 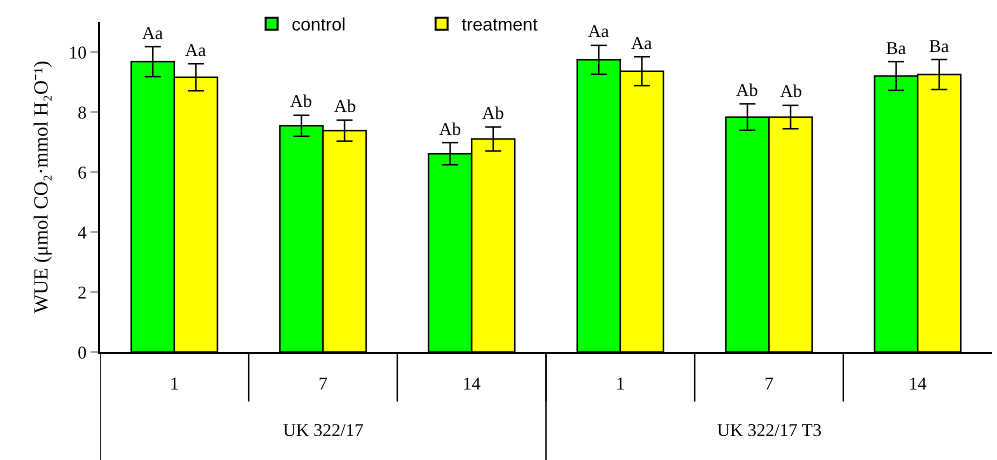 I want to click on legend-label: control, so click(x=319, y=24).